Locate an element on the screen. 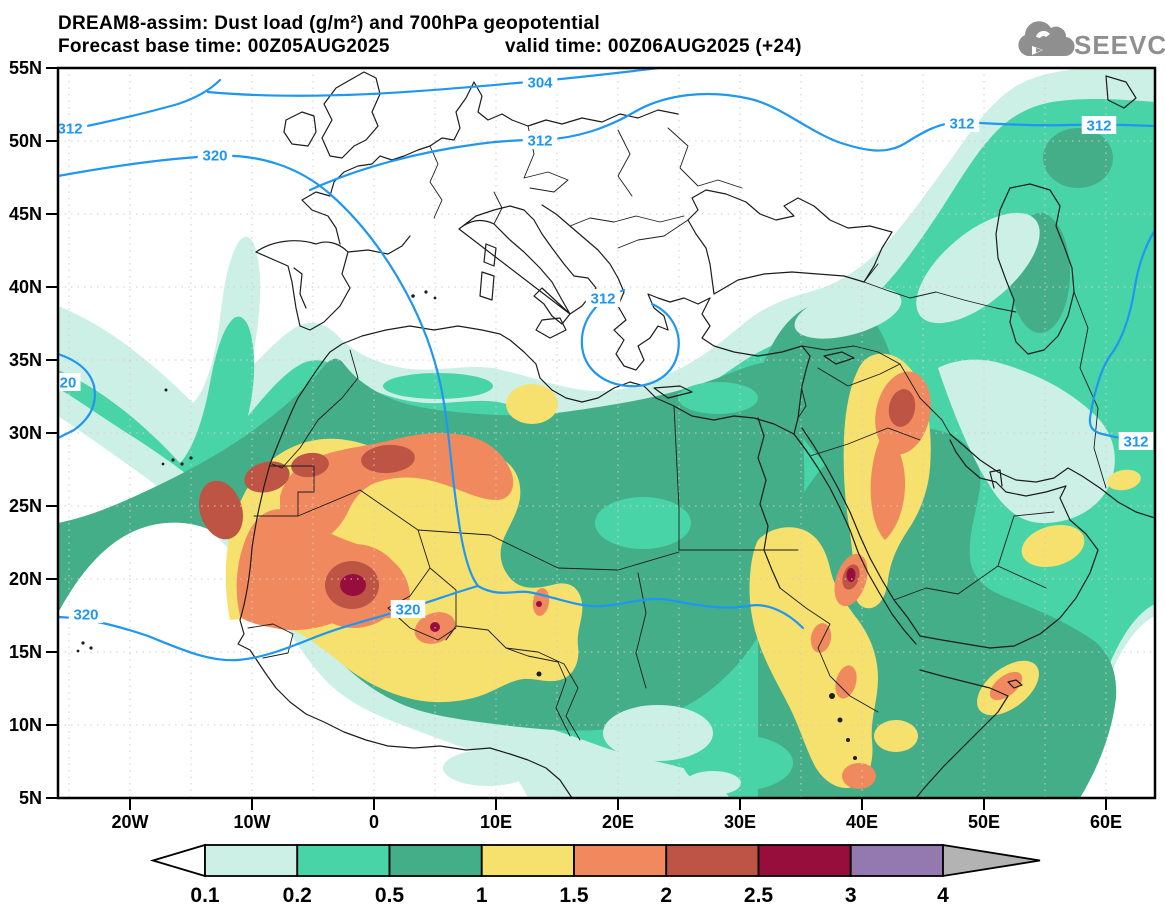  cloud-icon is located at coordinates (1046, 39).